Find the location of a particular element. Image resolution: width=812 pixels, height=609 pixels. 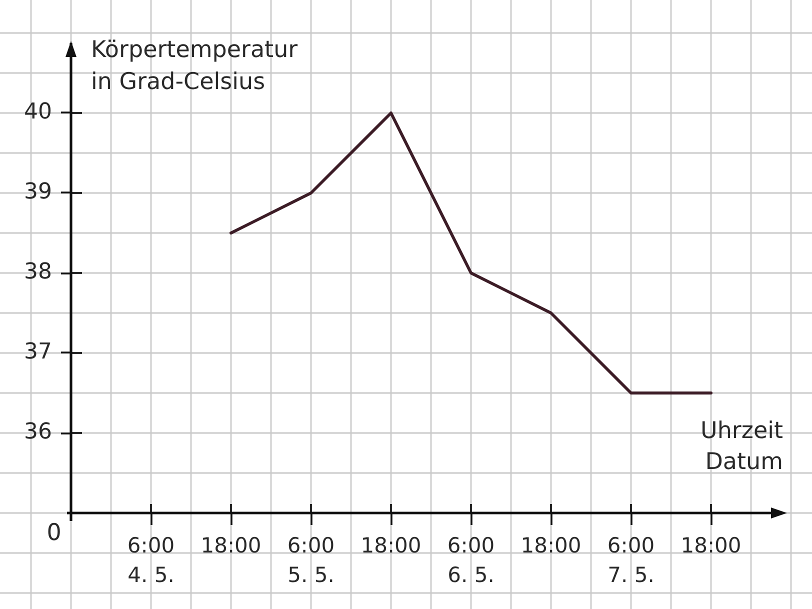

y-tick-label: 39 is located at coordinates (38, 192).